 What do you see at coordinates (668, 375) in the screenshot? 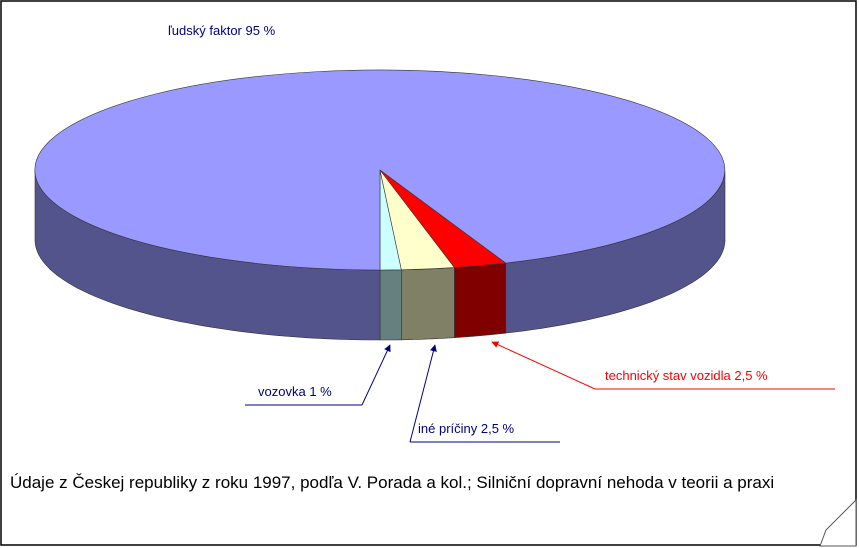
I see `slice-label-name: technický stav vozidla` at bounding box center [668, 375].